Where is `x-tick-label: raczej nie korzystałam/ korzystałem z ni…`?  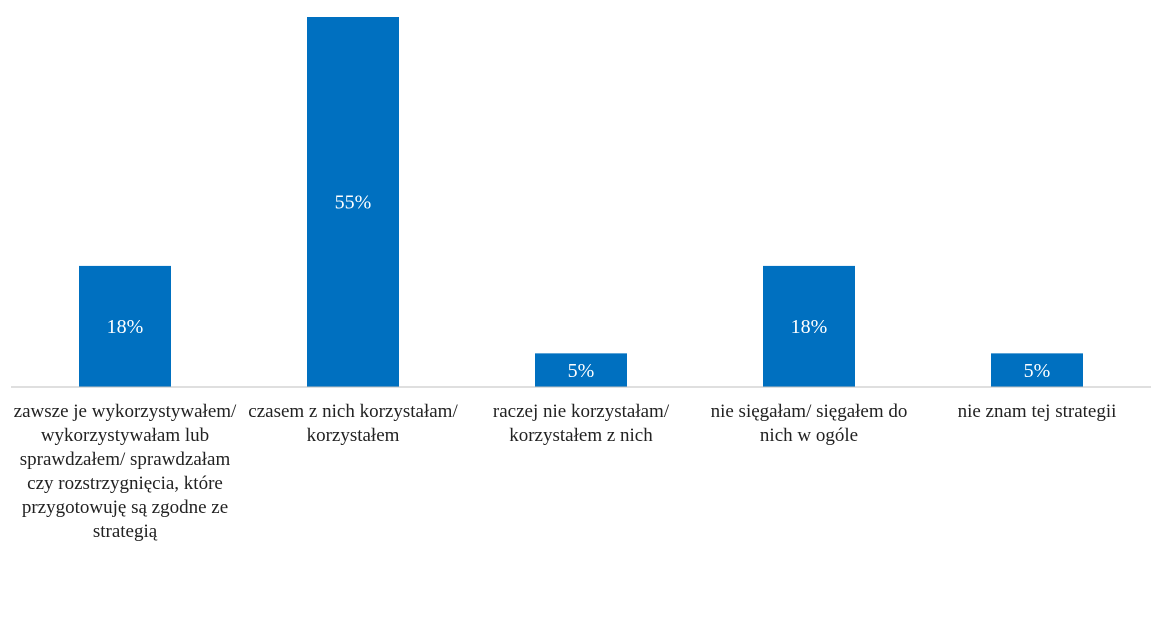 x-tick-label: raczej nie korzystałam/ korzystałem z ni… is located at coordinates (581, 423).